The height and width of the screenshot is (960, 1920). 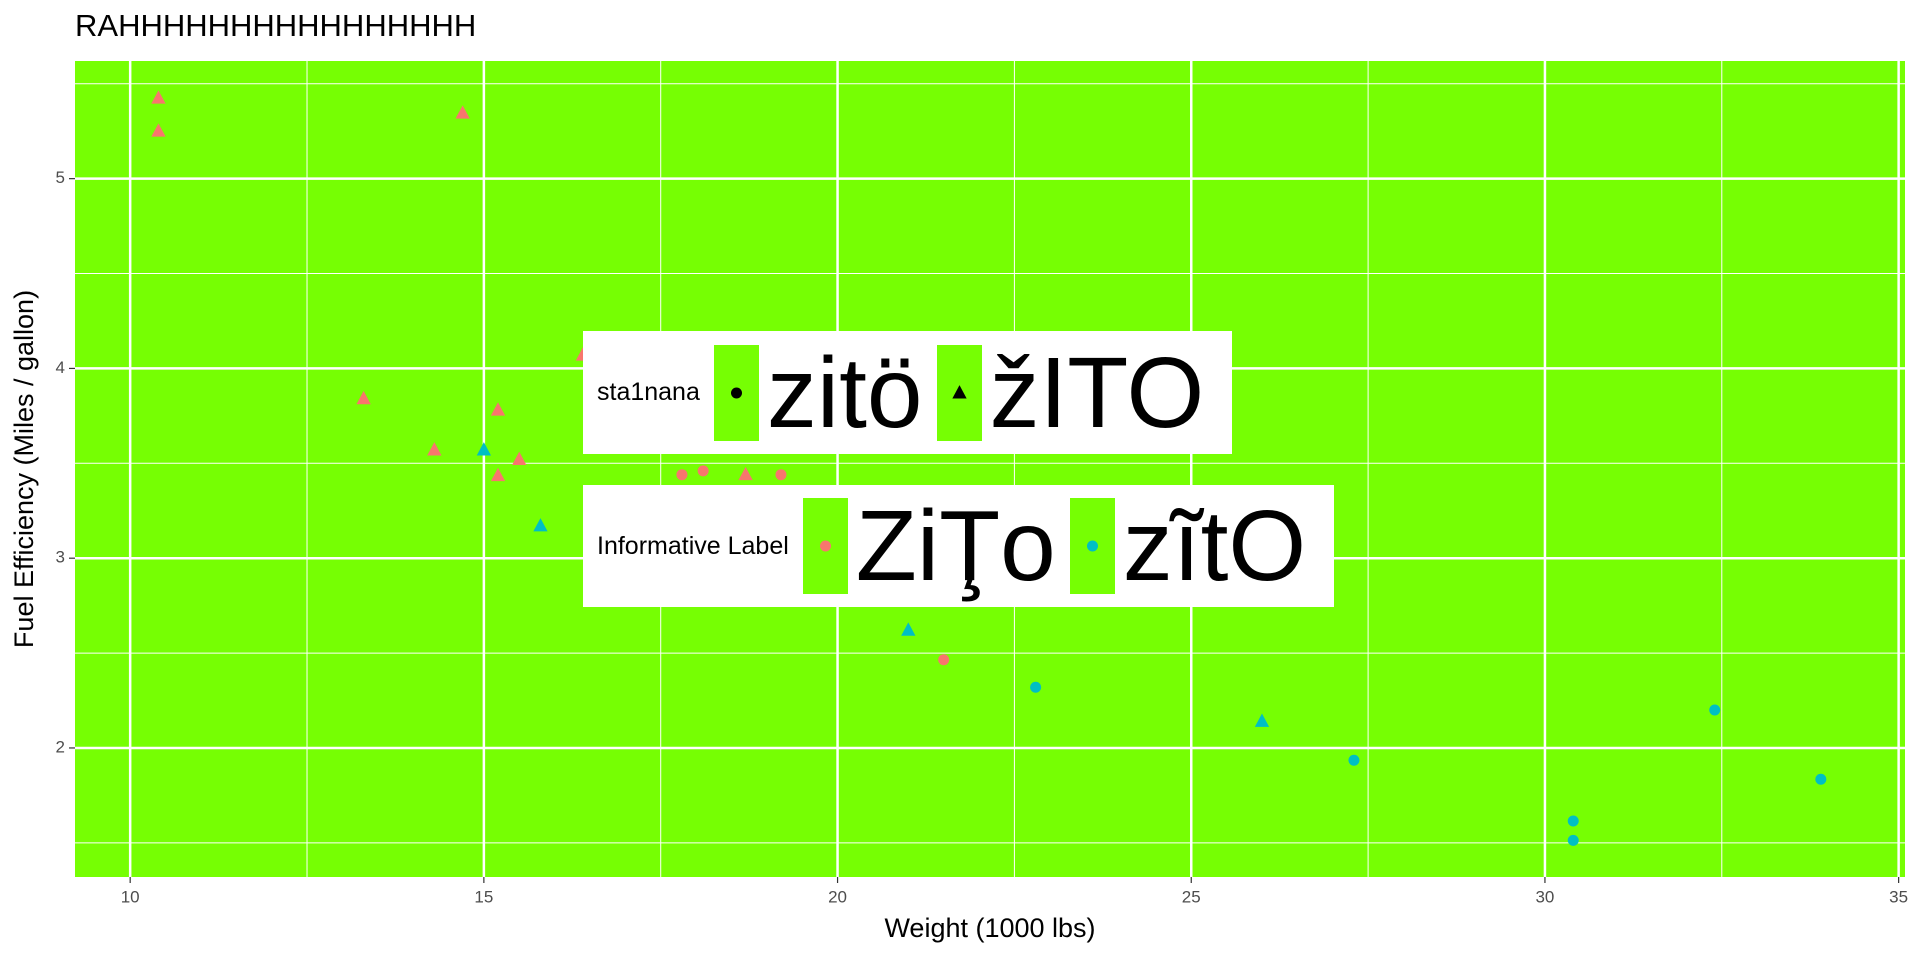 I want to click on legend-label: zĩtO, so click(x=1214, y=546).